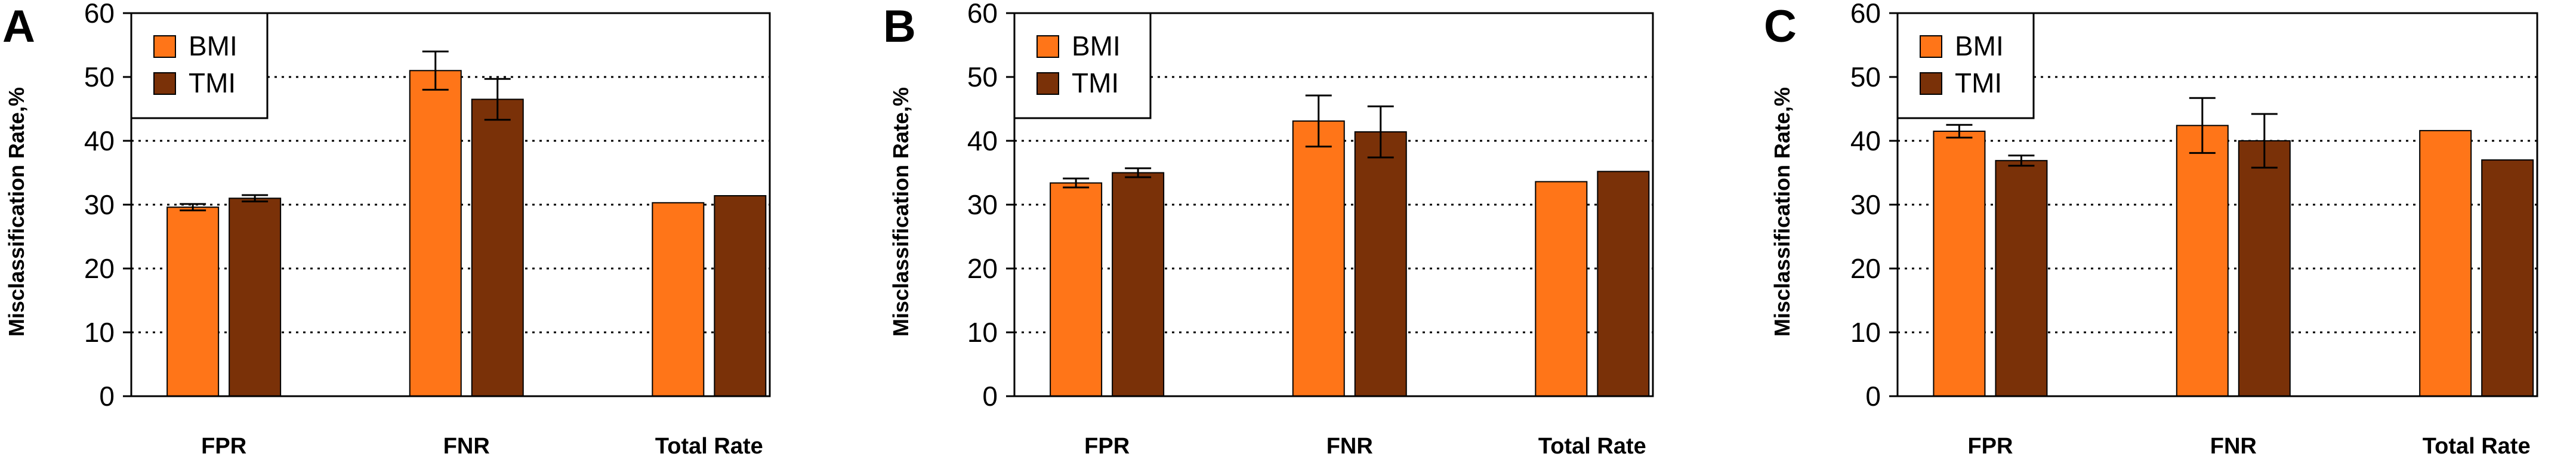 The image size is (2576, 466). What do you see at coordinates (899, 26) in the screenshot?
I see `panel-letter: B` at bounding box center [899, 26].